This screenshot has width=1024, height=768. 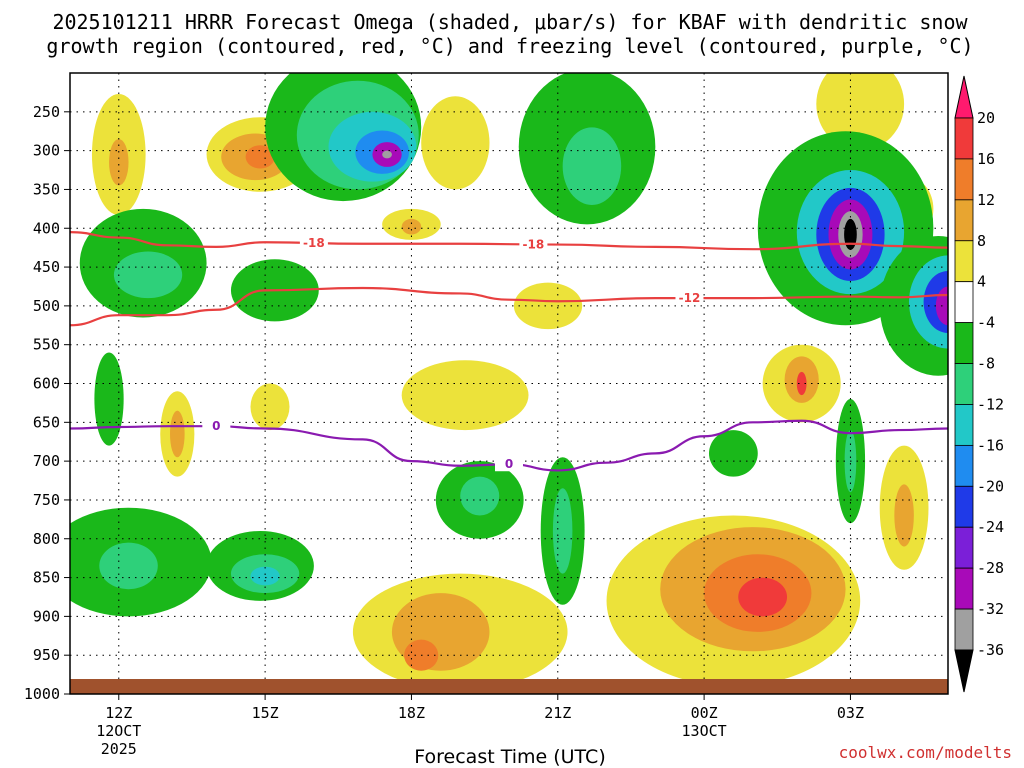 What do you see at coordinates (46, 384) in the screenshot?
I see `y-tick-label: 600` at bounding box center [46, 384].